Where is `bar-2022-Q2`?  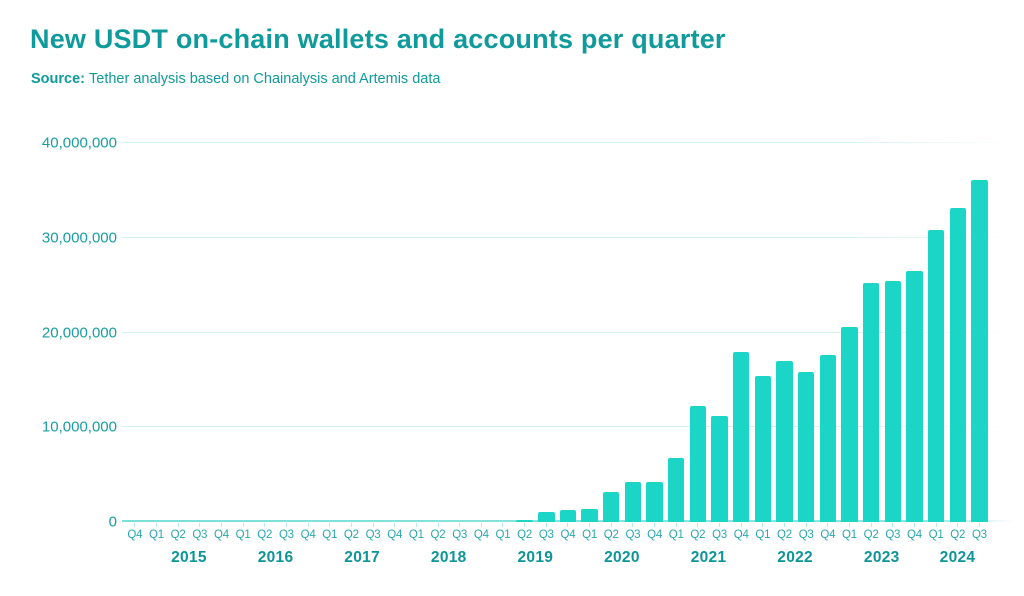 bar-2022-Q2 is located at coordinates (784, 441).